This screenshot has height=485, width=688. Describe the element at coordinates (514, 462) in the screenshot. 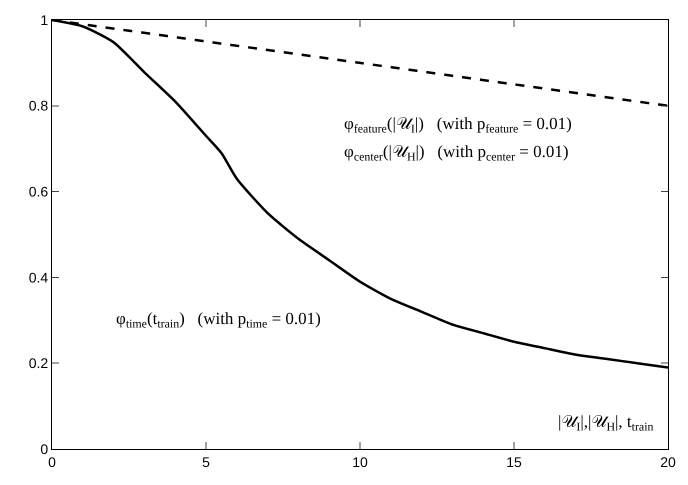

I see `x-tick-label: 15` at that location.